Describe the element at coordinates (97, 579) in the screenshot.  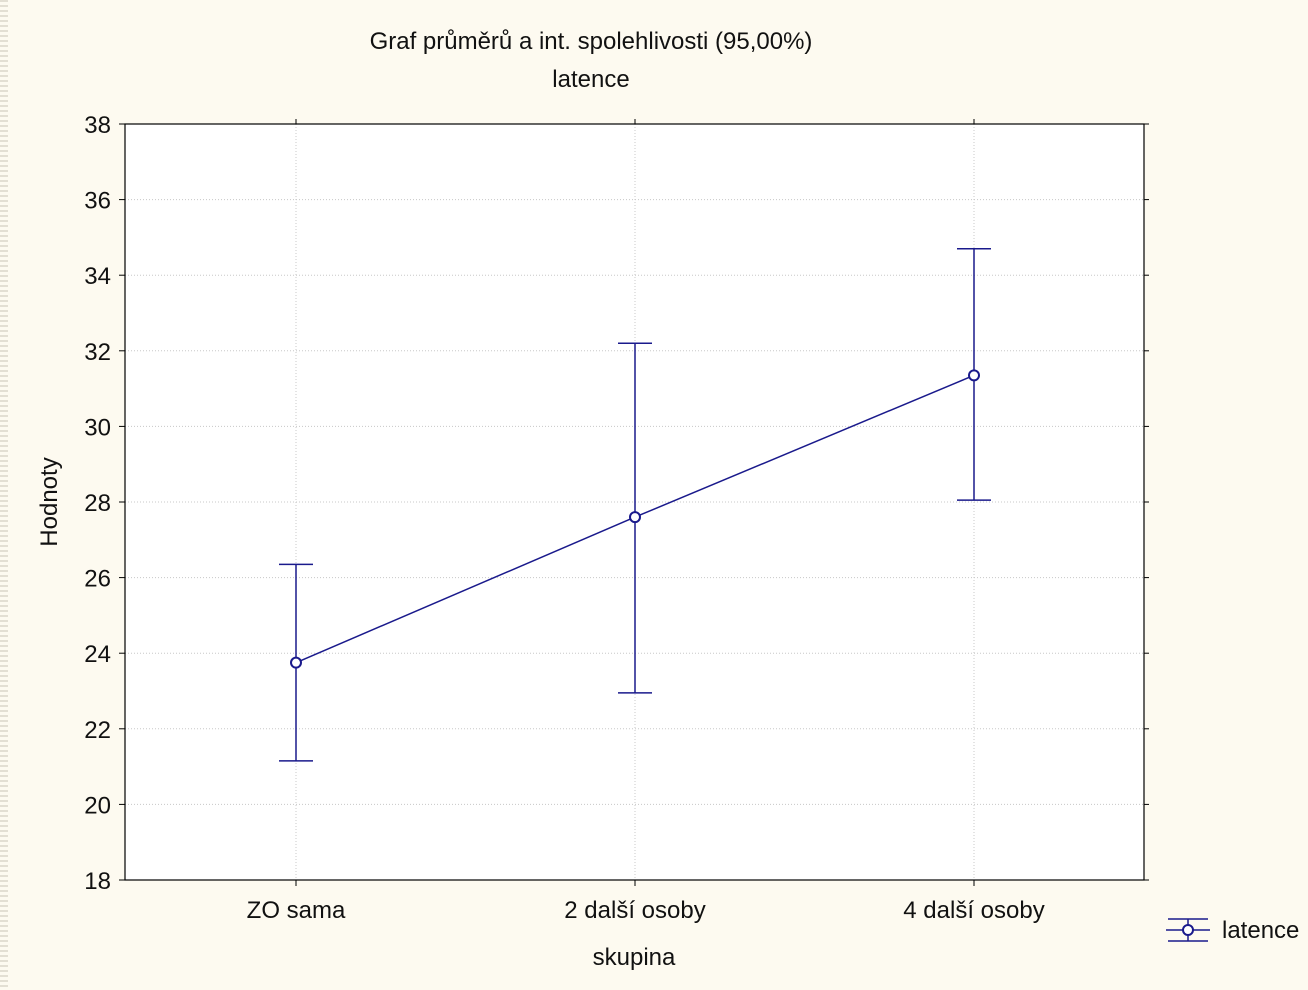
I see `y-tick-label: 26` at that location.